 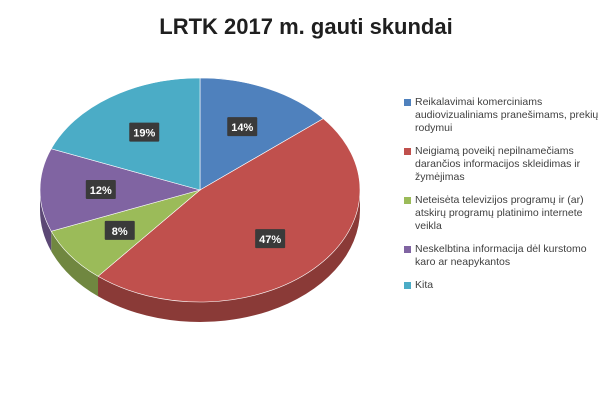 I want to click on data-label-3: 12%, so click(x=100, y=189).